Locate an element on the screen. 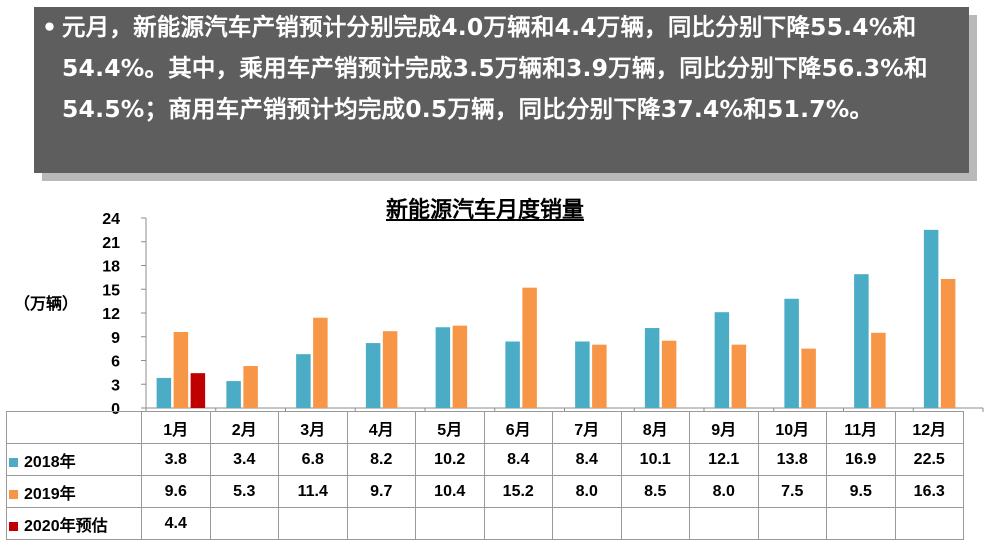 This screenshot has width=989, height=546. bar-6月-2019年 is located at coordinates (529, 347).